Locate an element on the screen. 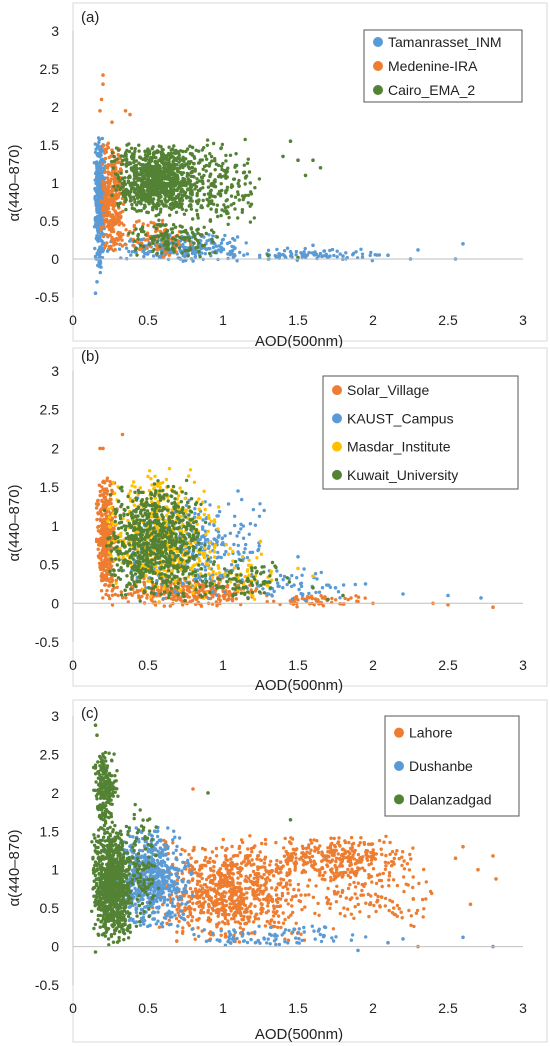  legend-label: Cairo_EMA_2 is located at coordinates (431, 90).